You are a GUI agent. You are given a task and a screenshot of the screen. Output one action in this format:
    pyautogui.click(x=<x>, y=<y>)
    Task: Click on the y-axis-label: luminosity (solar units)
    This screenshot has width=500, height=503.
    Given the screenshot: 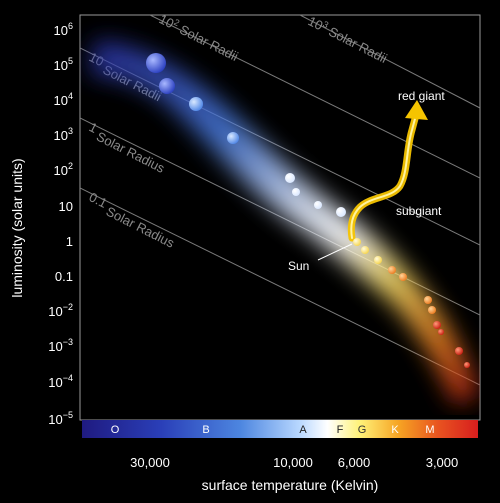 What is the action you would take?
    pyautogui.click(x=17, y=227)
    